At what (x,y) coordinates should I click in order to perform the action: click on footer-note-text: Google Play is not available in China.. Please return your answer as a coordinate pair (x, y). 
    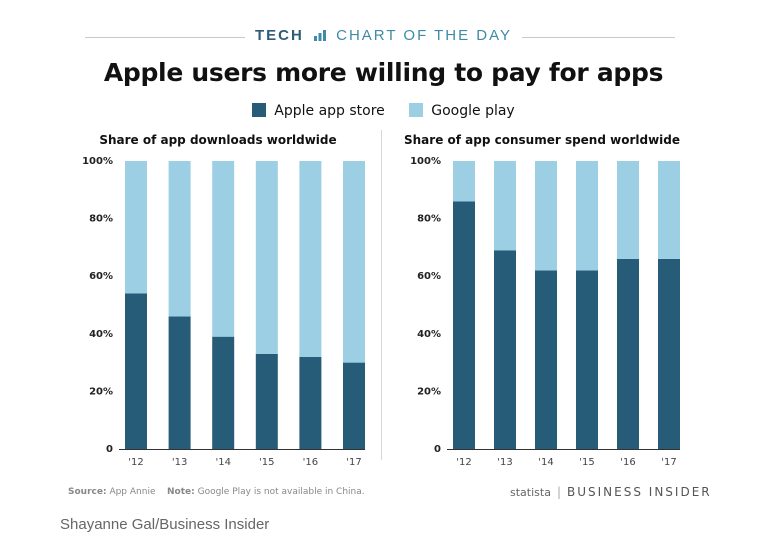
    Looking at the image, I should click on (281, 492).